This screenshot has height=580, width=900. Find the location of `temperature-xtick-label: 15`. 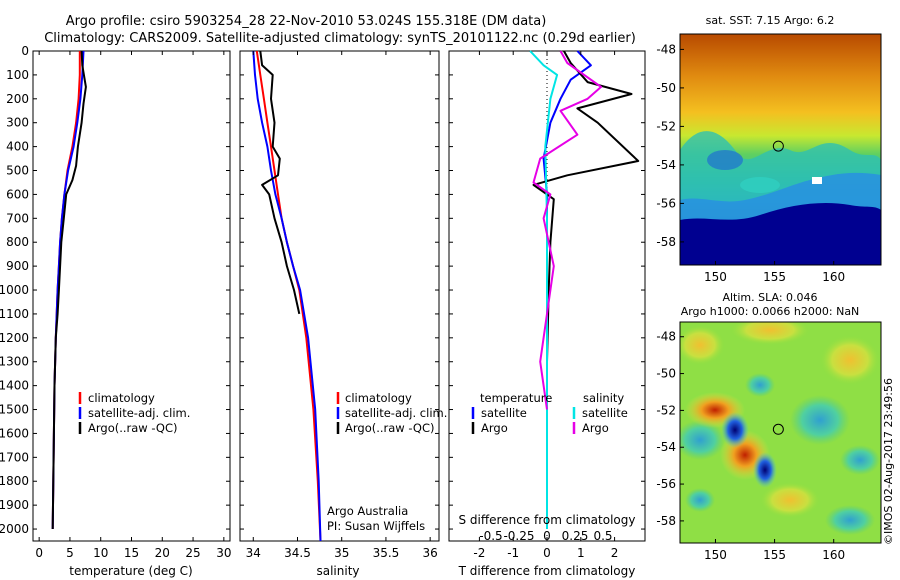

temperature-xtick-label: 15 is located at coordinates (131, 553).